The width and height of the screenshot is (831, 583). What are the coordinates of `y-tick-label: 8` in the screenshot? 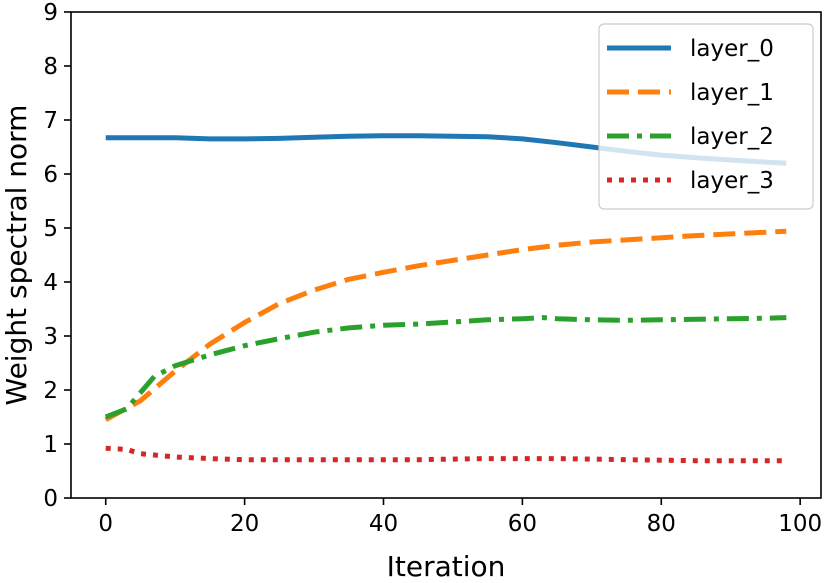 It's located at (50, 67).